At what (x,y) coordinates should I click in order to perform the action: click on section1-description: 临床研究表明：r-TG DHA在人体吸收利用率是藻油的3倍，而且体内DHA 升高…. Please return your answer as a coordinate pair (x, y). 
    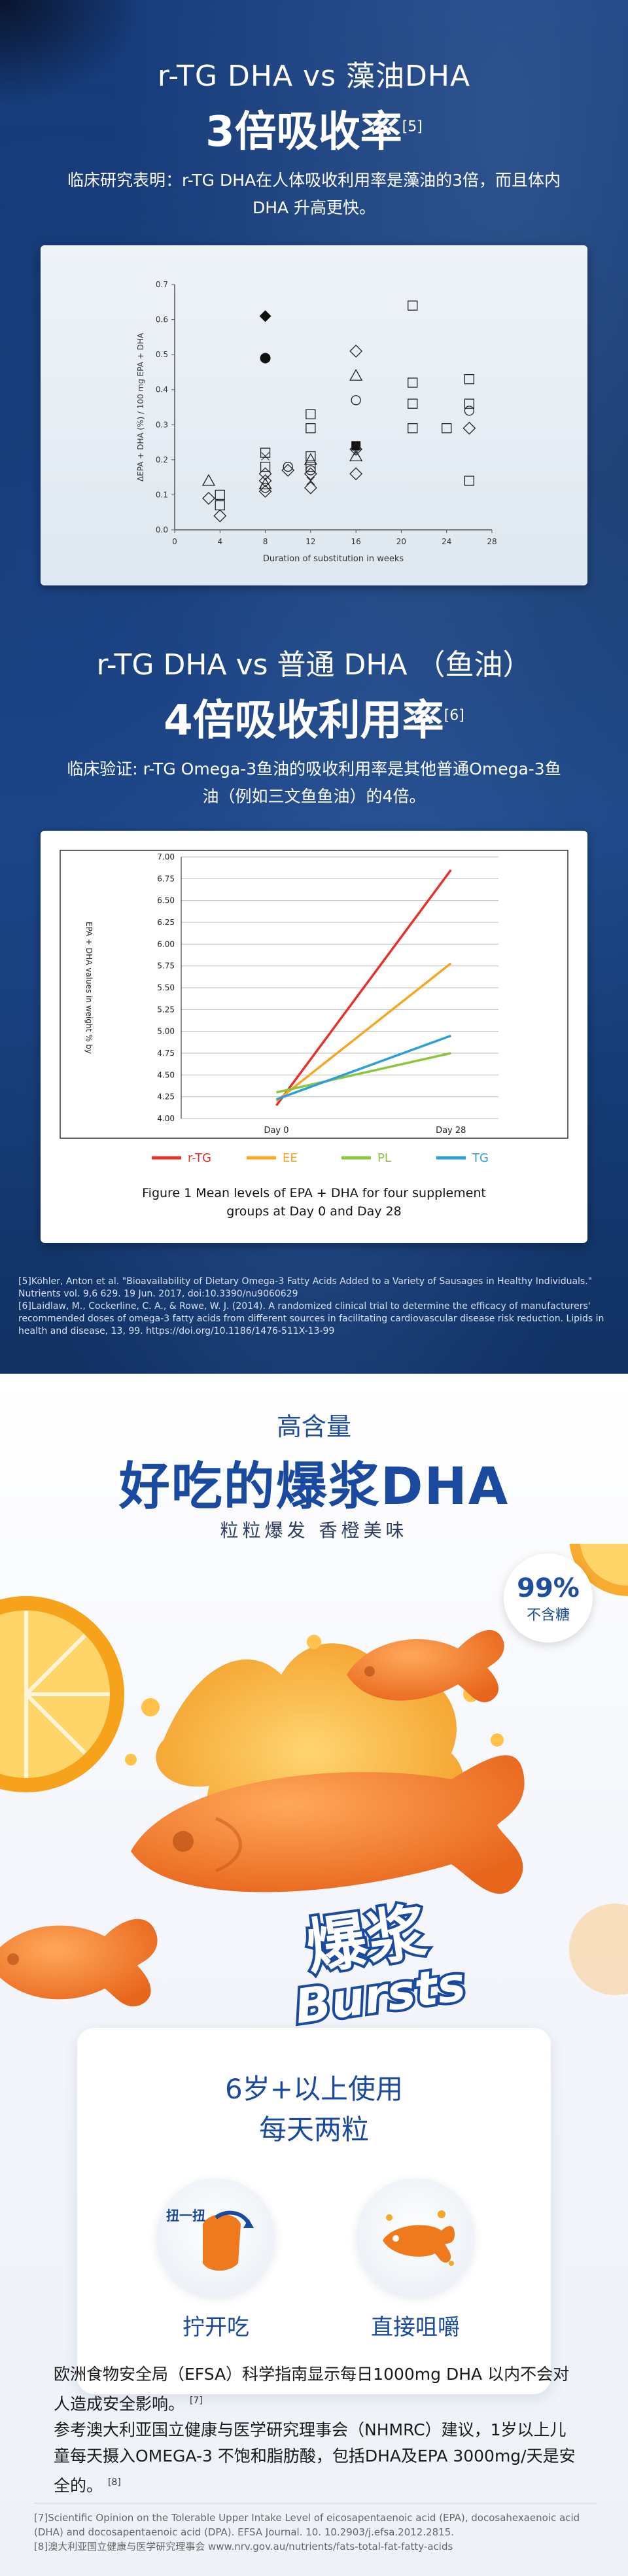
    Looking at the image, I should click on (314, 194).